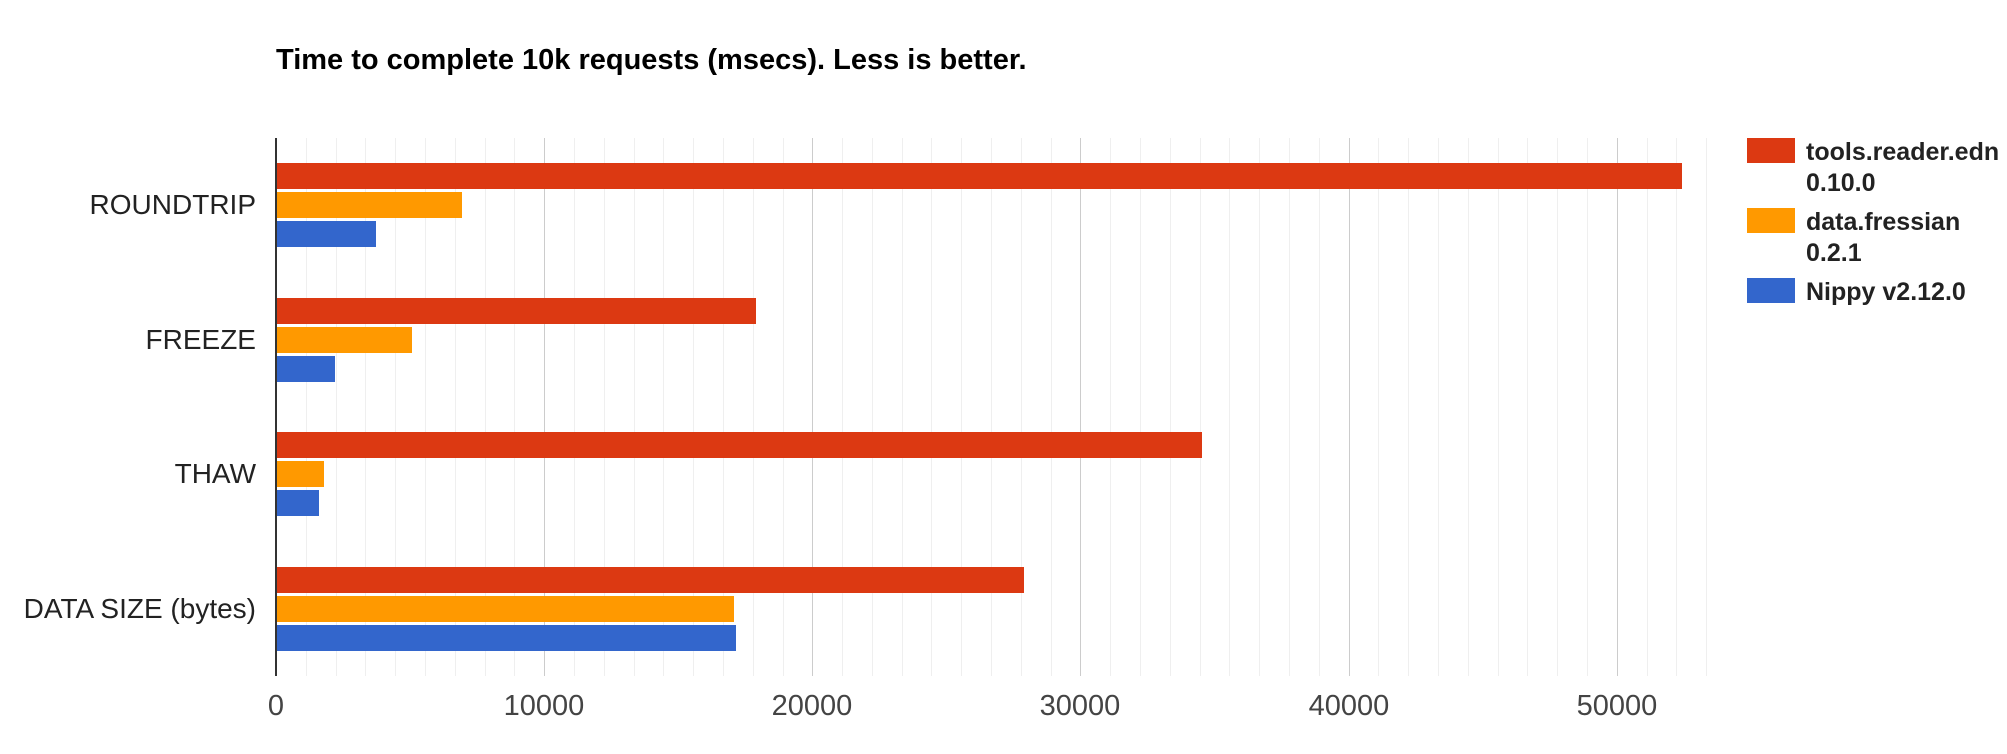 This screenshot has height=754, width=2007. What do you see at coordinates (1903, 152) in the screenshot?
I see `legend-label-line: tools.reader.edn` at bounding box center [1903, 152].